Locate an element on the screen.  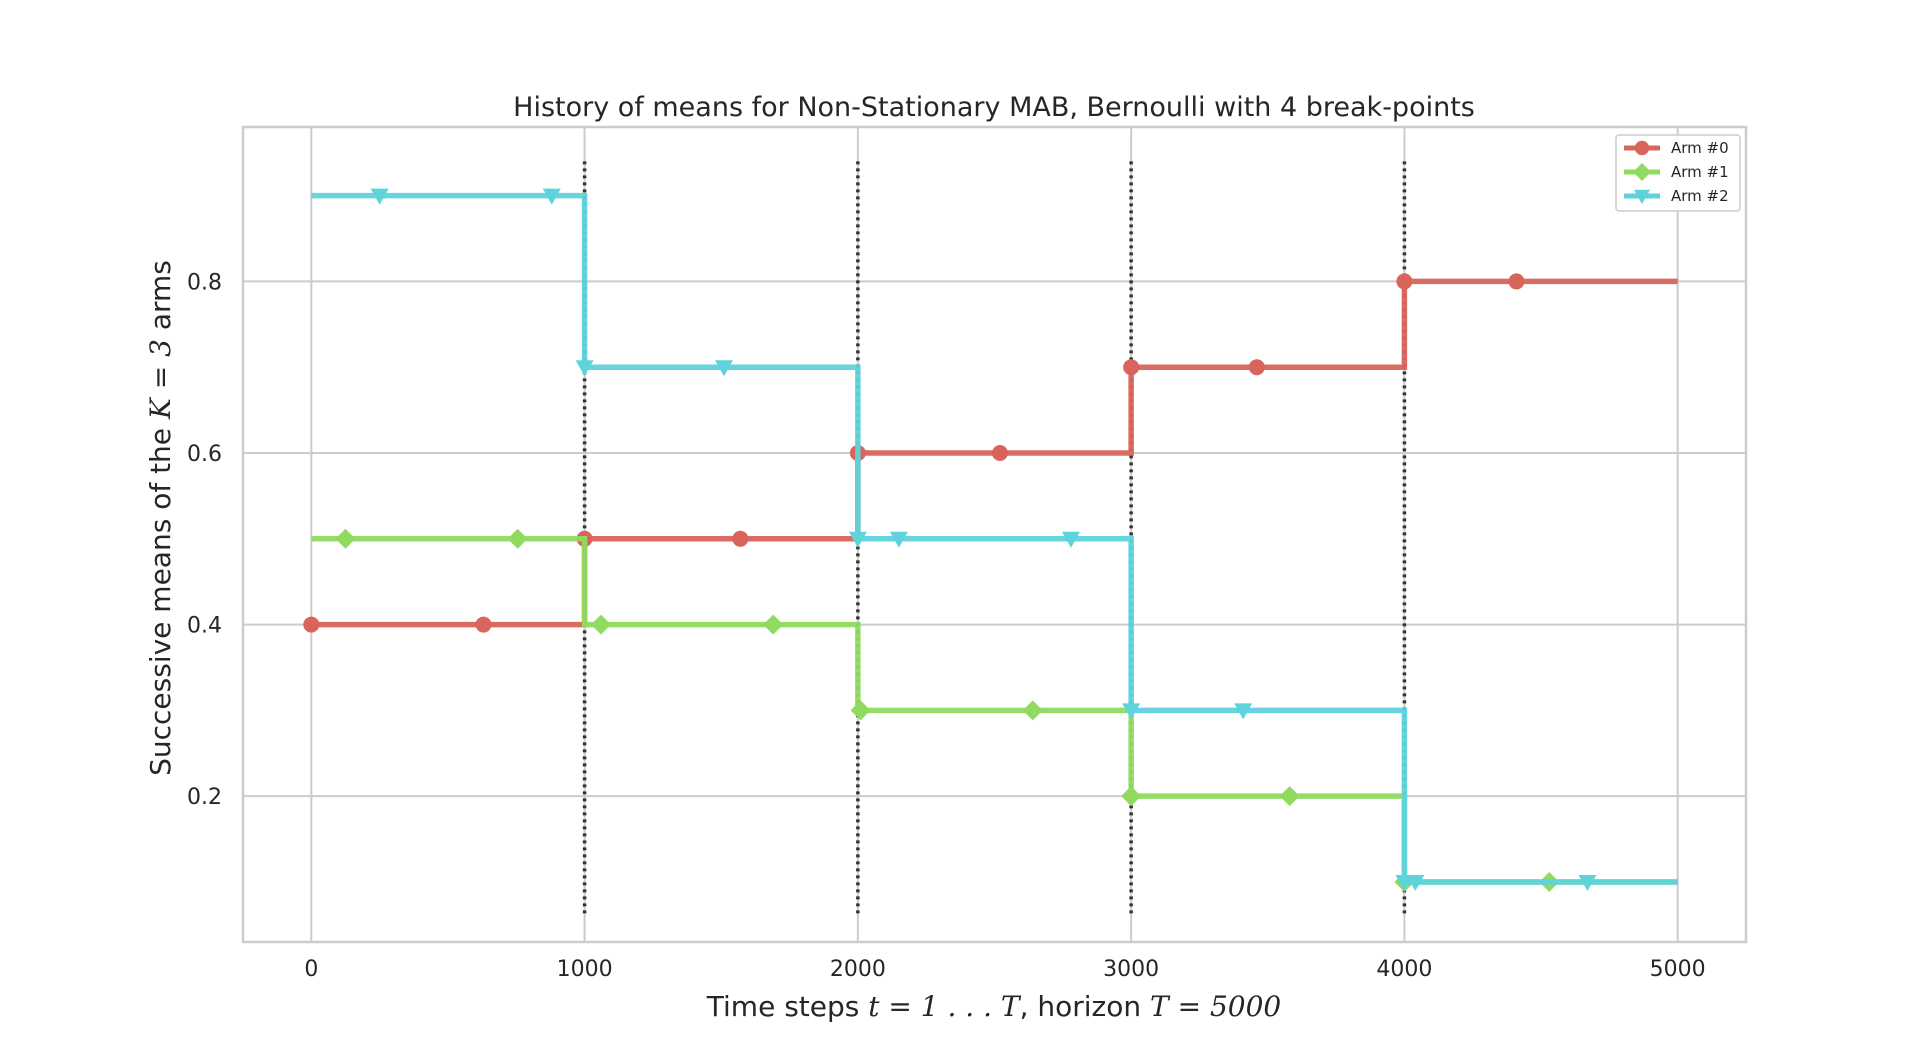
x-axis-label-prefix: Time steps is located at coordinates (787, 1006).